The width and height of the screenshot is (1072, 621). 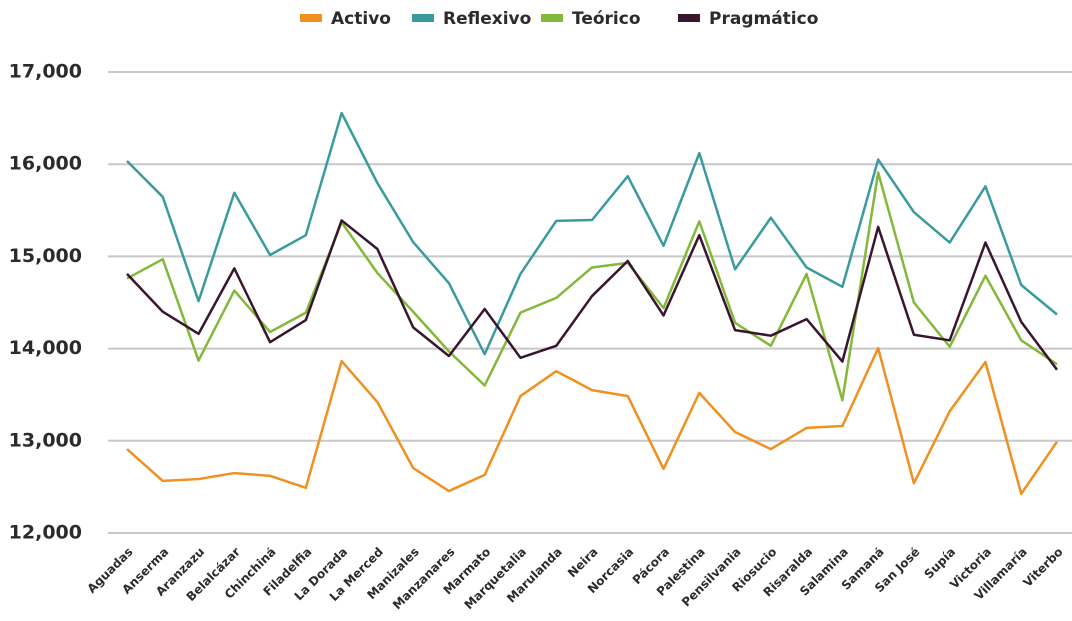 I want to click on legend-label: Activo, so click(x=361, y=19).